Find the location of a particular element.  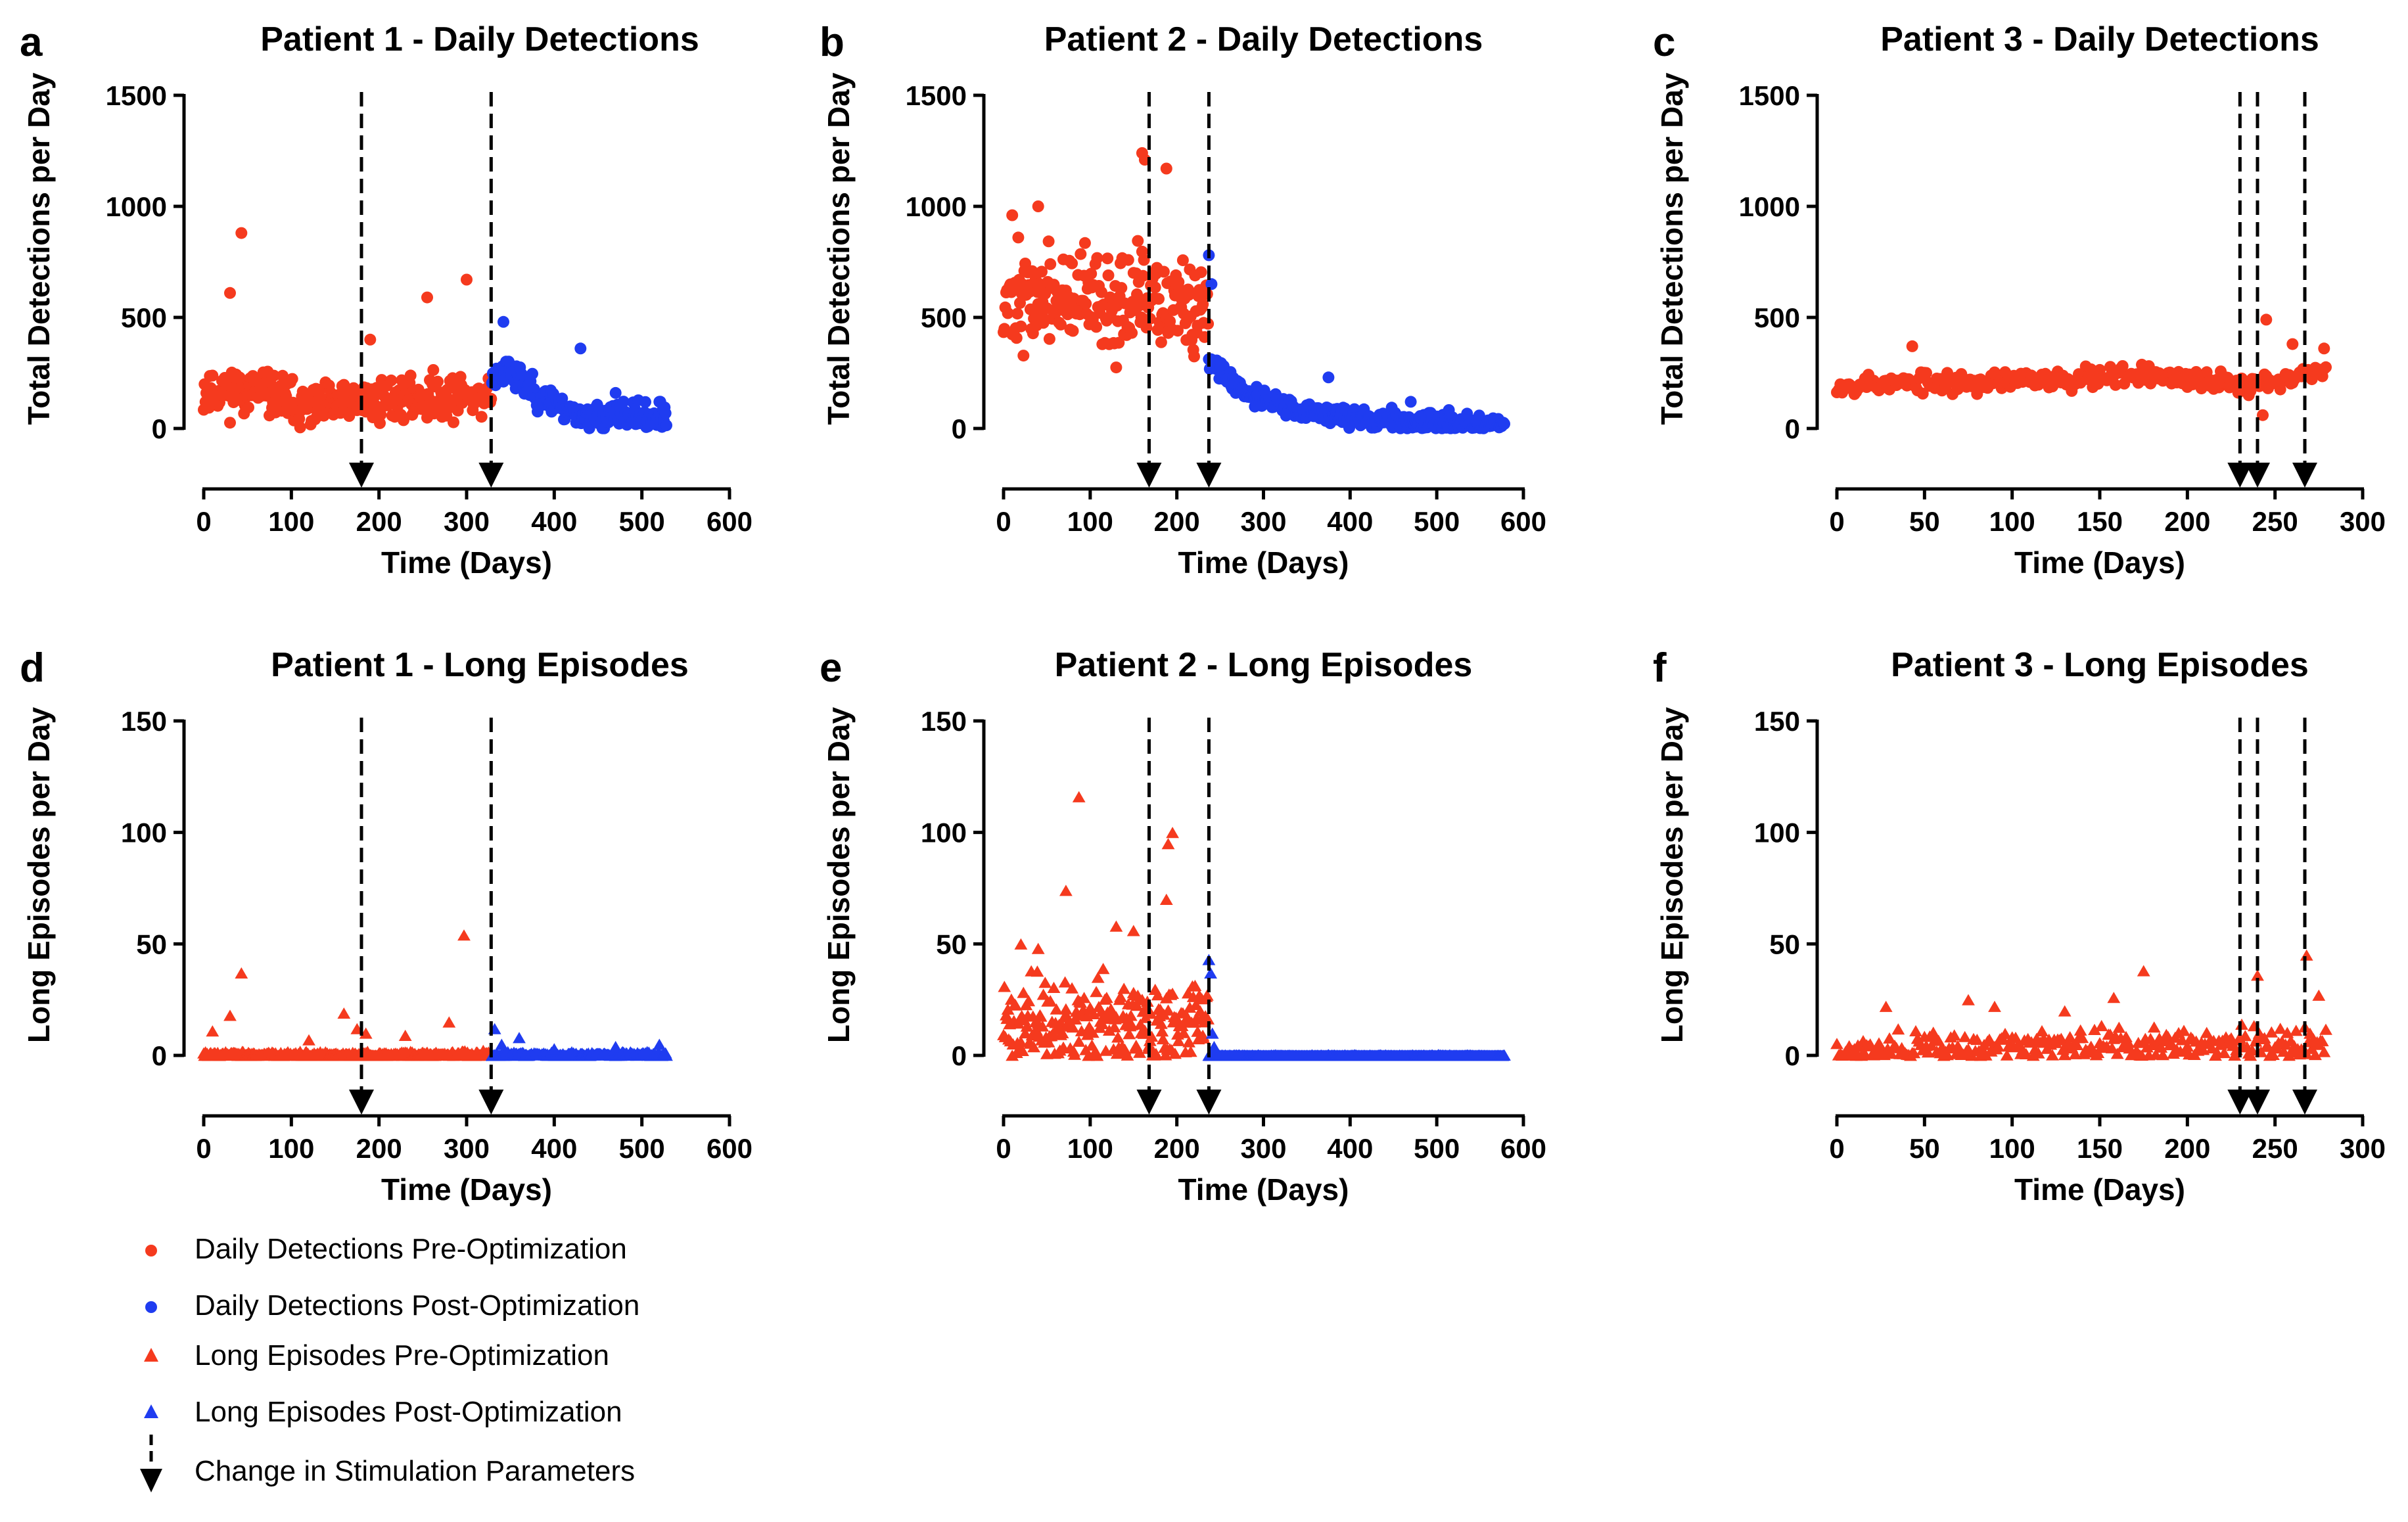

y-tick-label: 1000 is located at coordinates (1770, 206).